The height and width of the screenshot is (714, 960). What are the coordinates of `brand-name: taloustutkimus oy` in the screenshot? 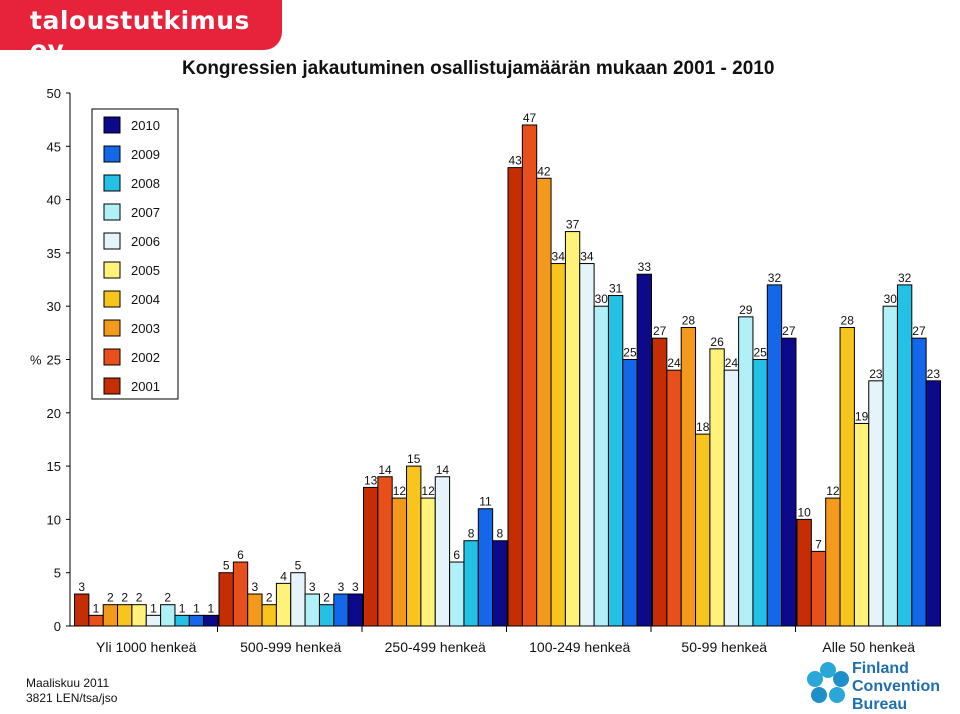 It's located at (140, 35).